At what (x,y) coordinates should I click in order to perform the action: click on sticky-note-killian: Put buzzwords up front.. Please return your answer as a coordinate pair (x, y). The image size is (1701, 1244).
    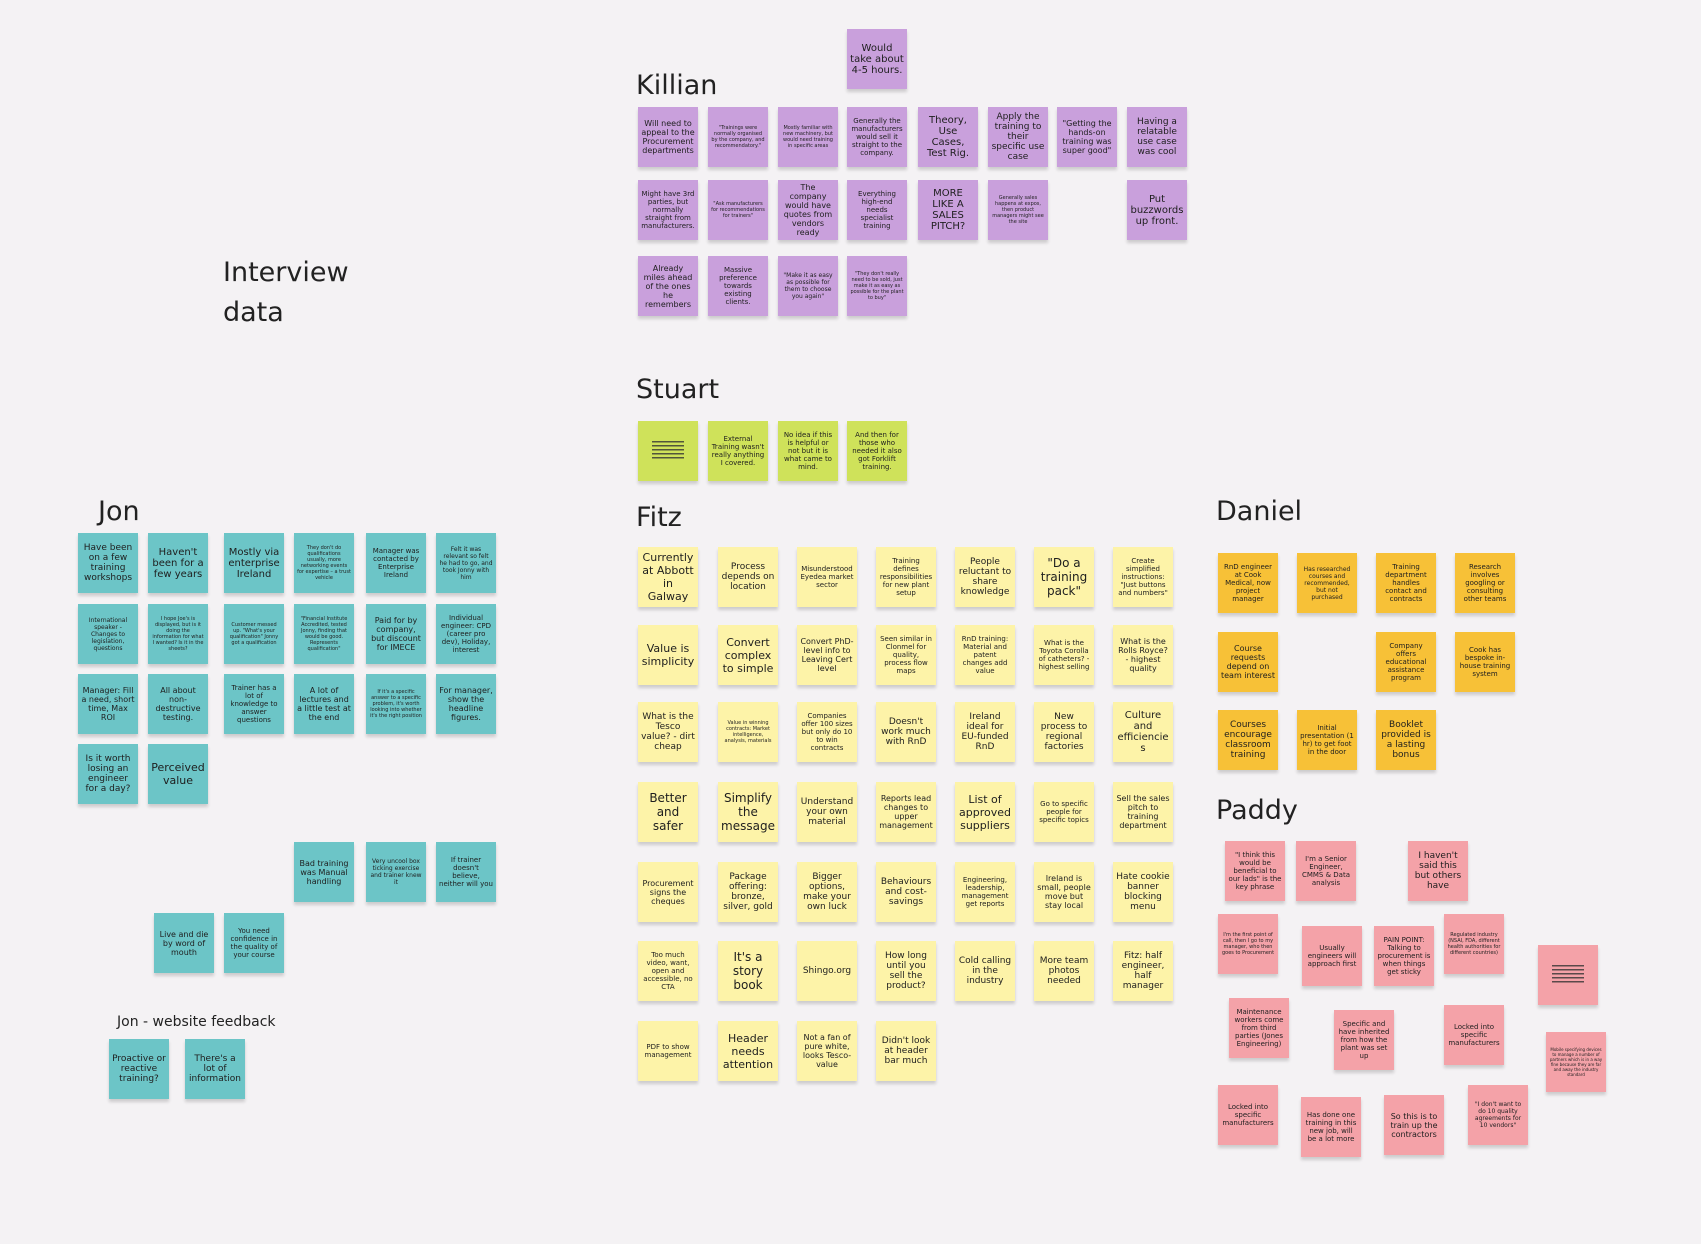
    Looking at the image, I should click on (1157, 210).